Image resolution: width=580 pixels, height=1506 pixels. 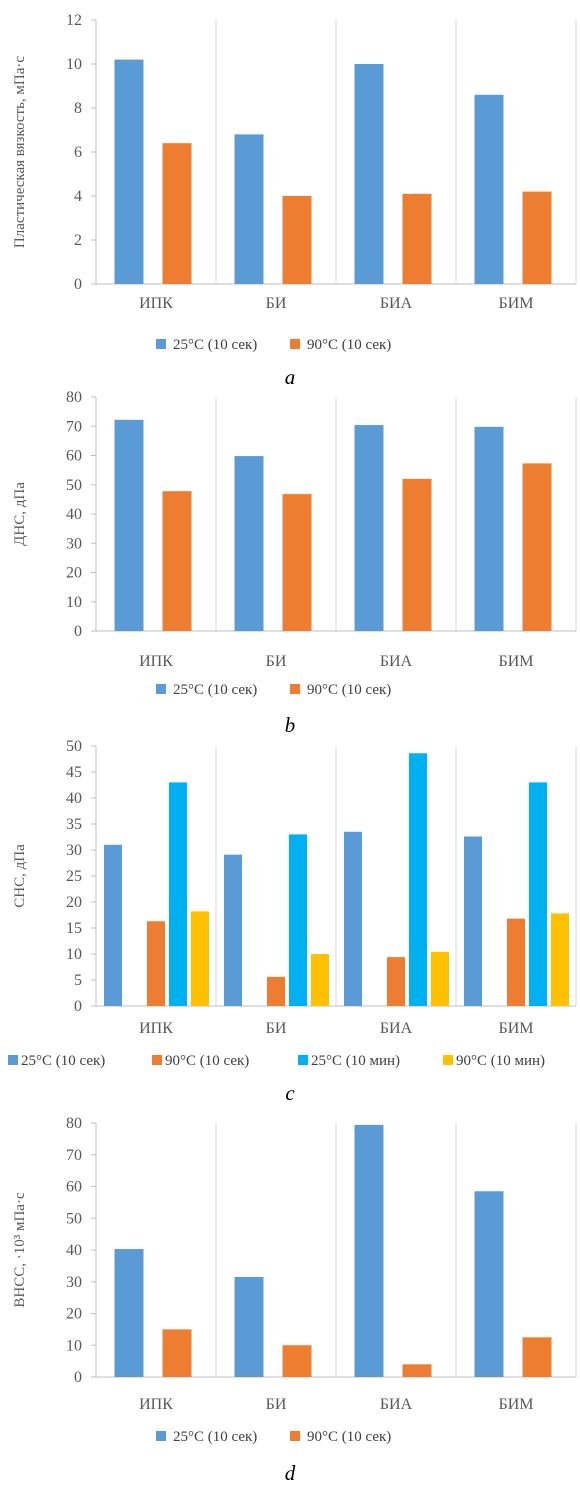 I want to click on y-tick-label: 6, so click(x=78, y=152).